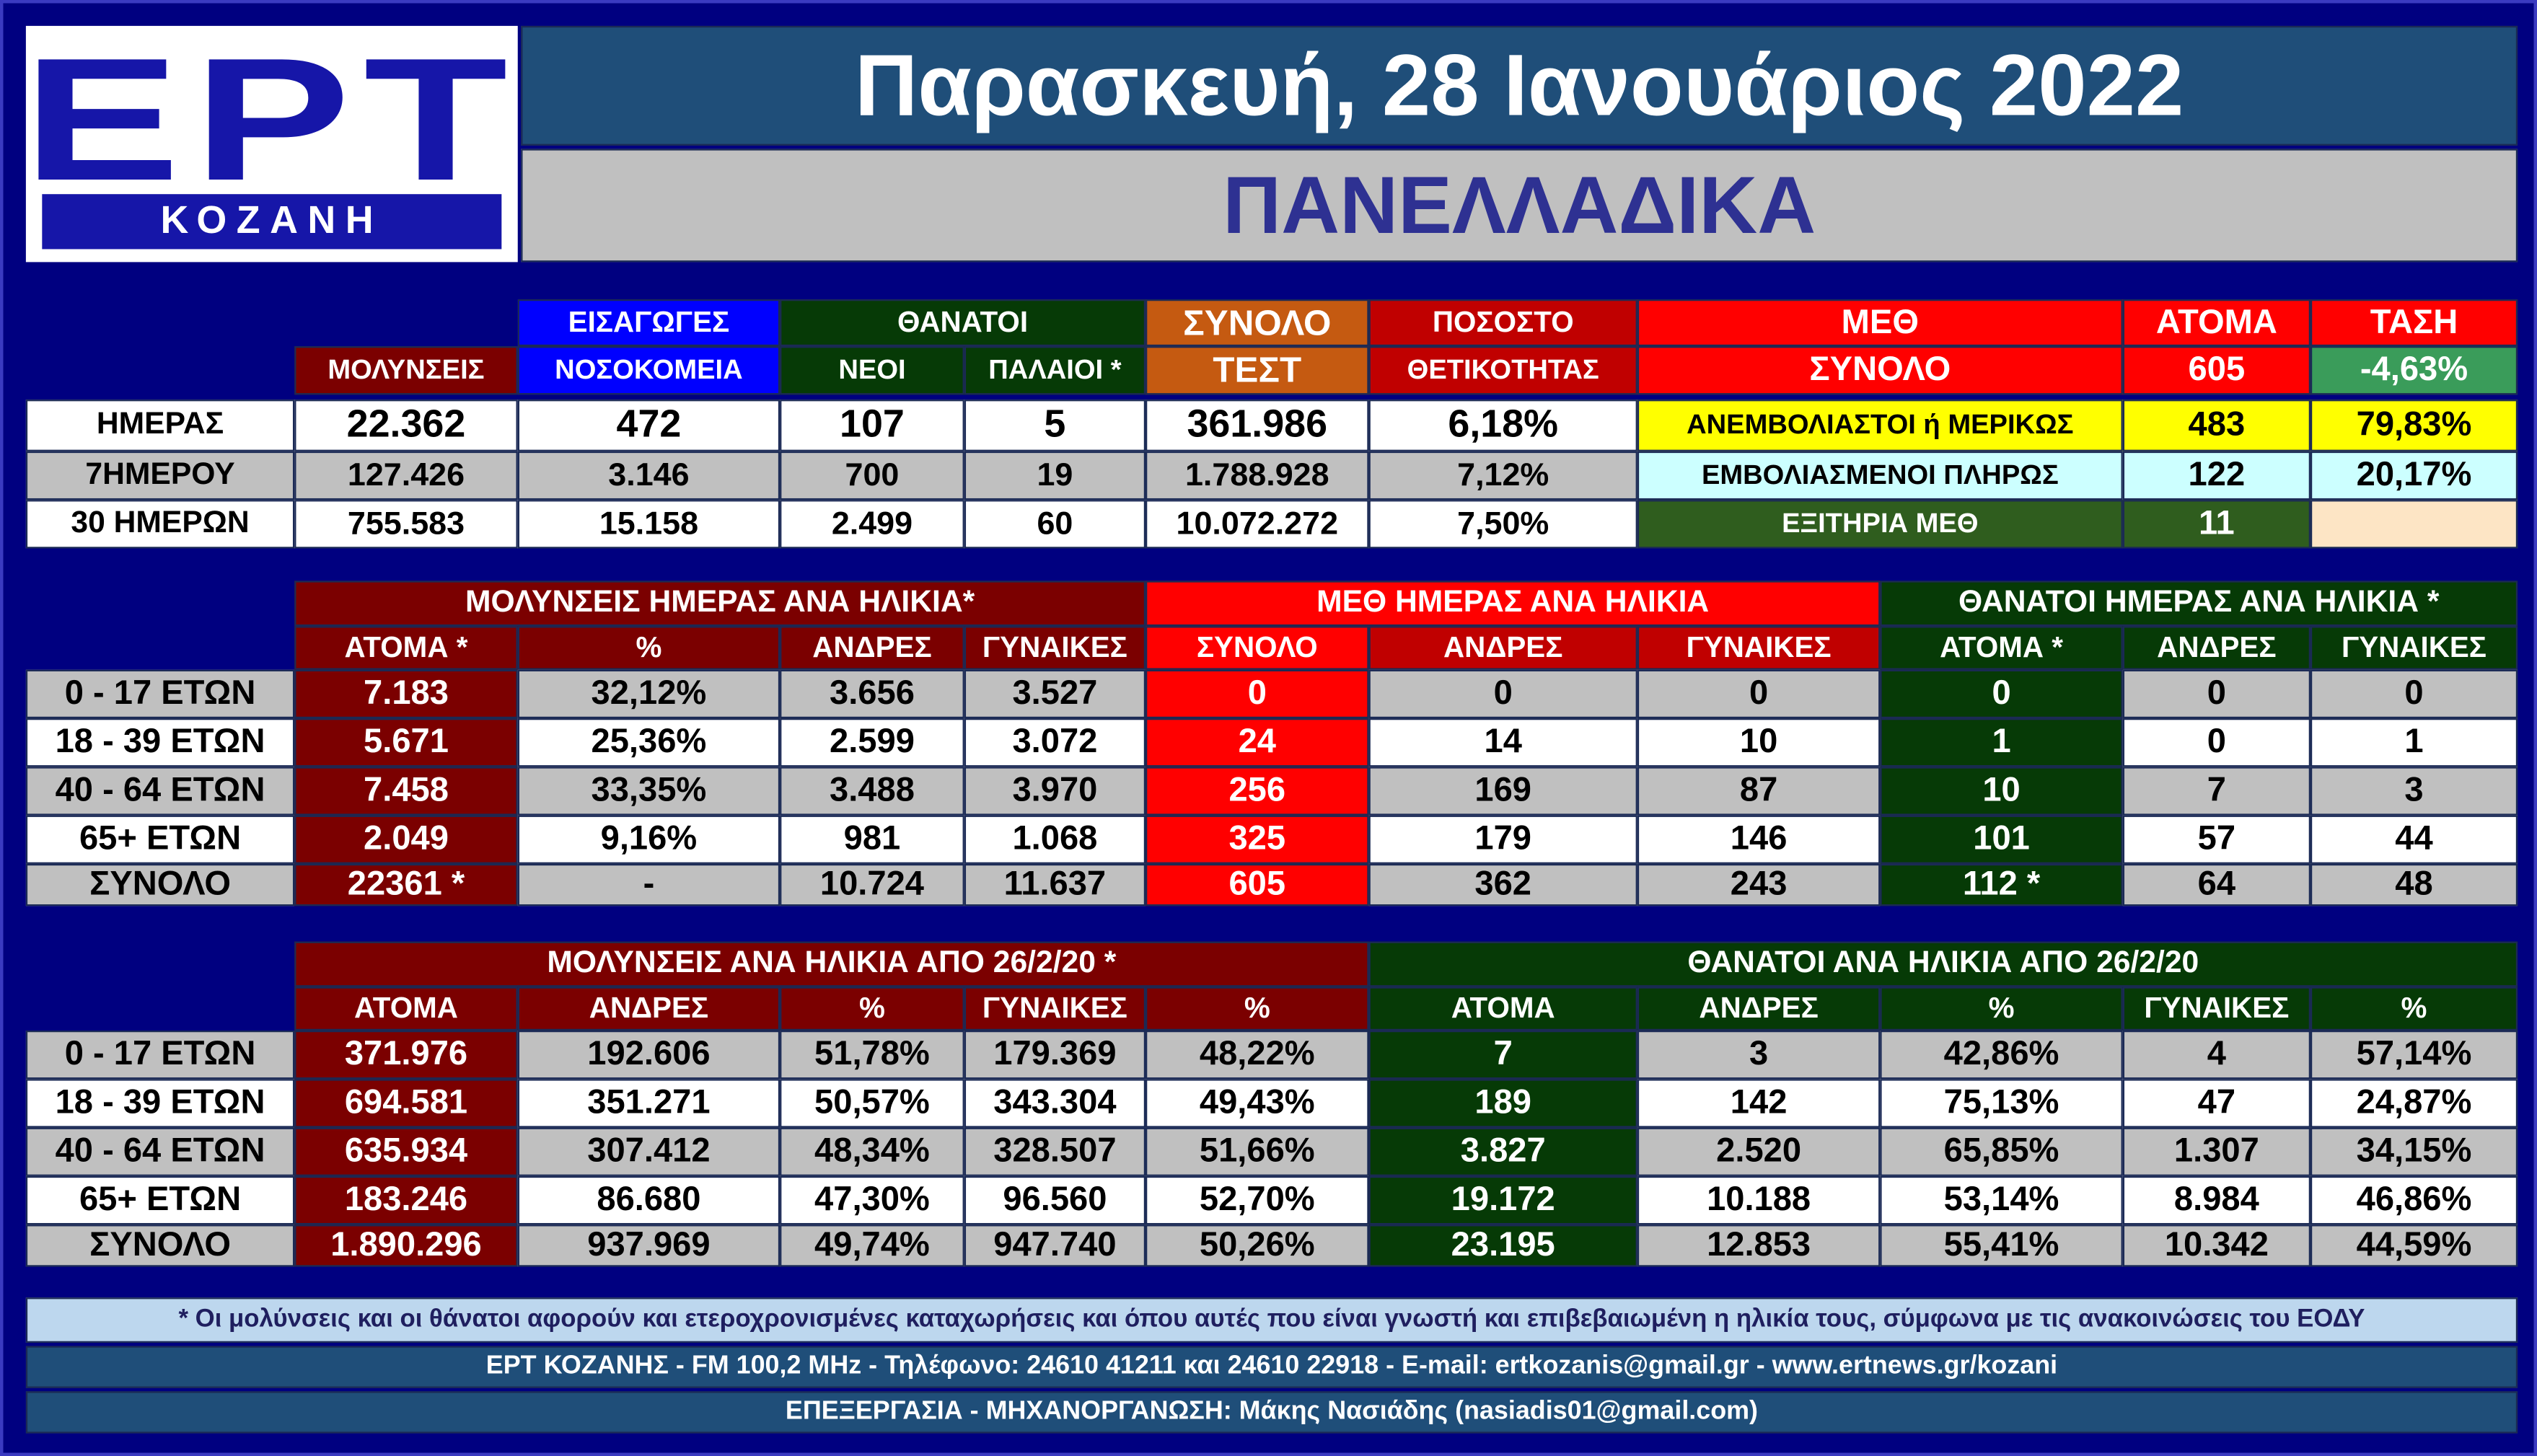  I want to click on table-cell: 10.724, so click(872, 884).